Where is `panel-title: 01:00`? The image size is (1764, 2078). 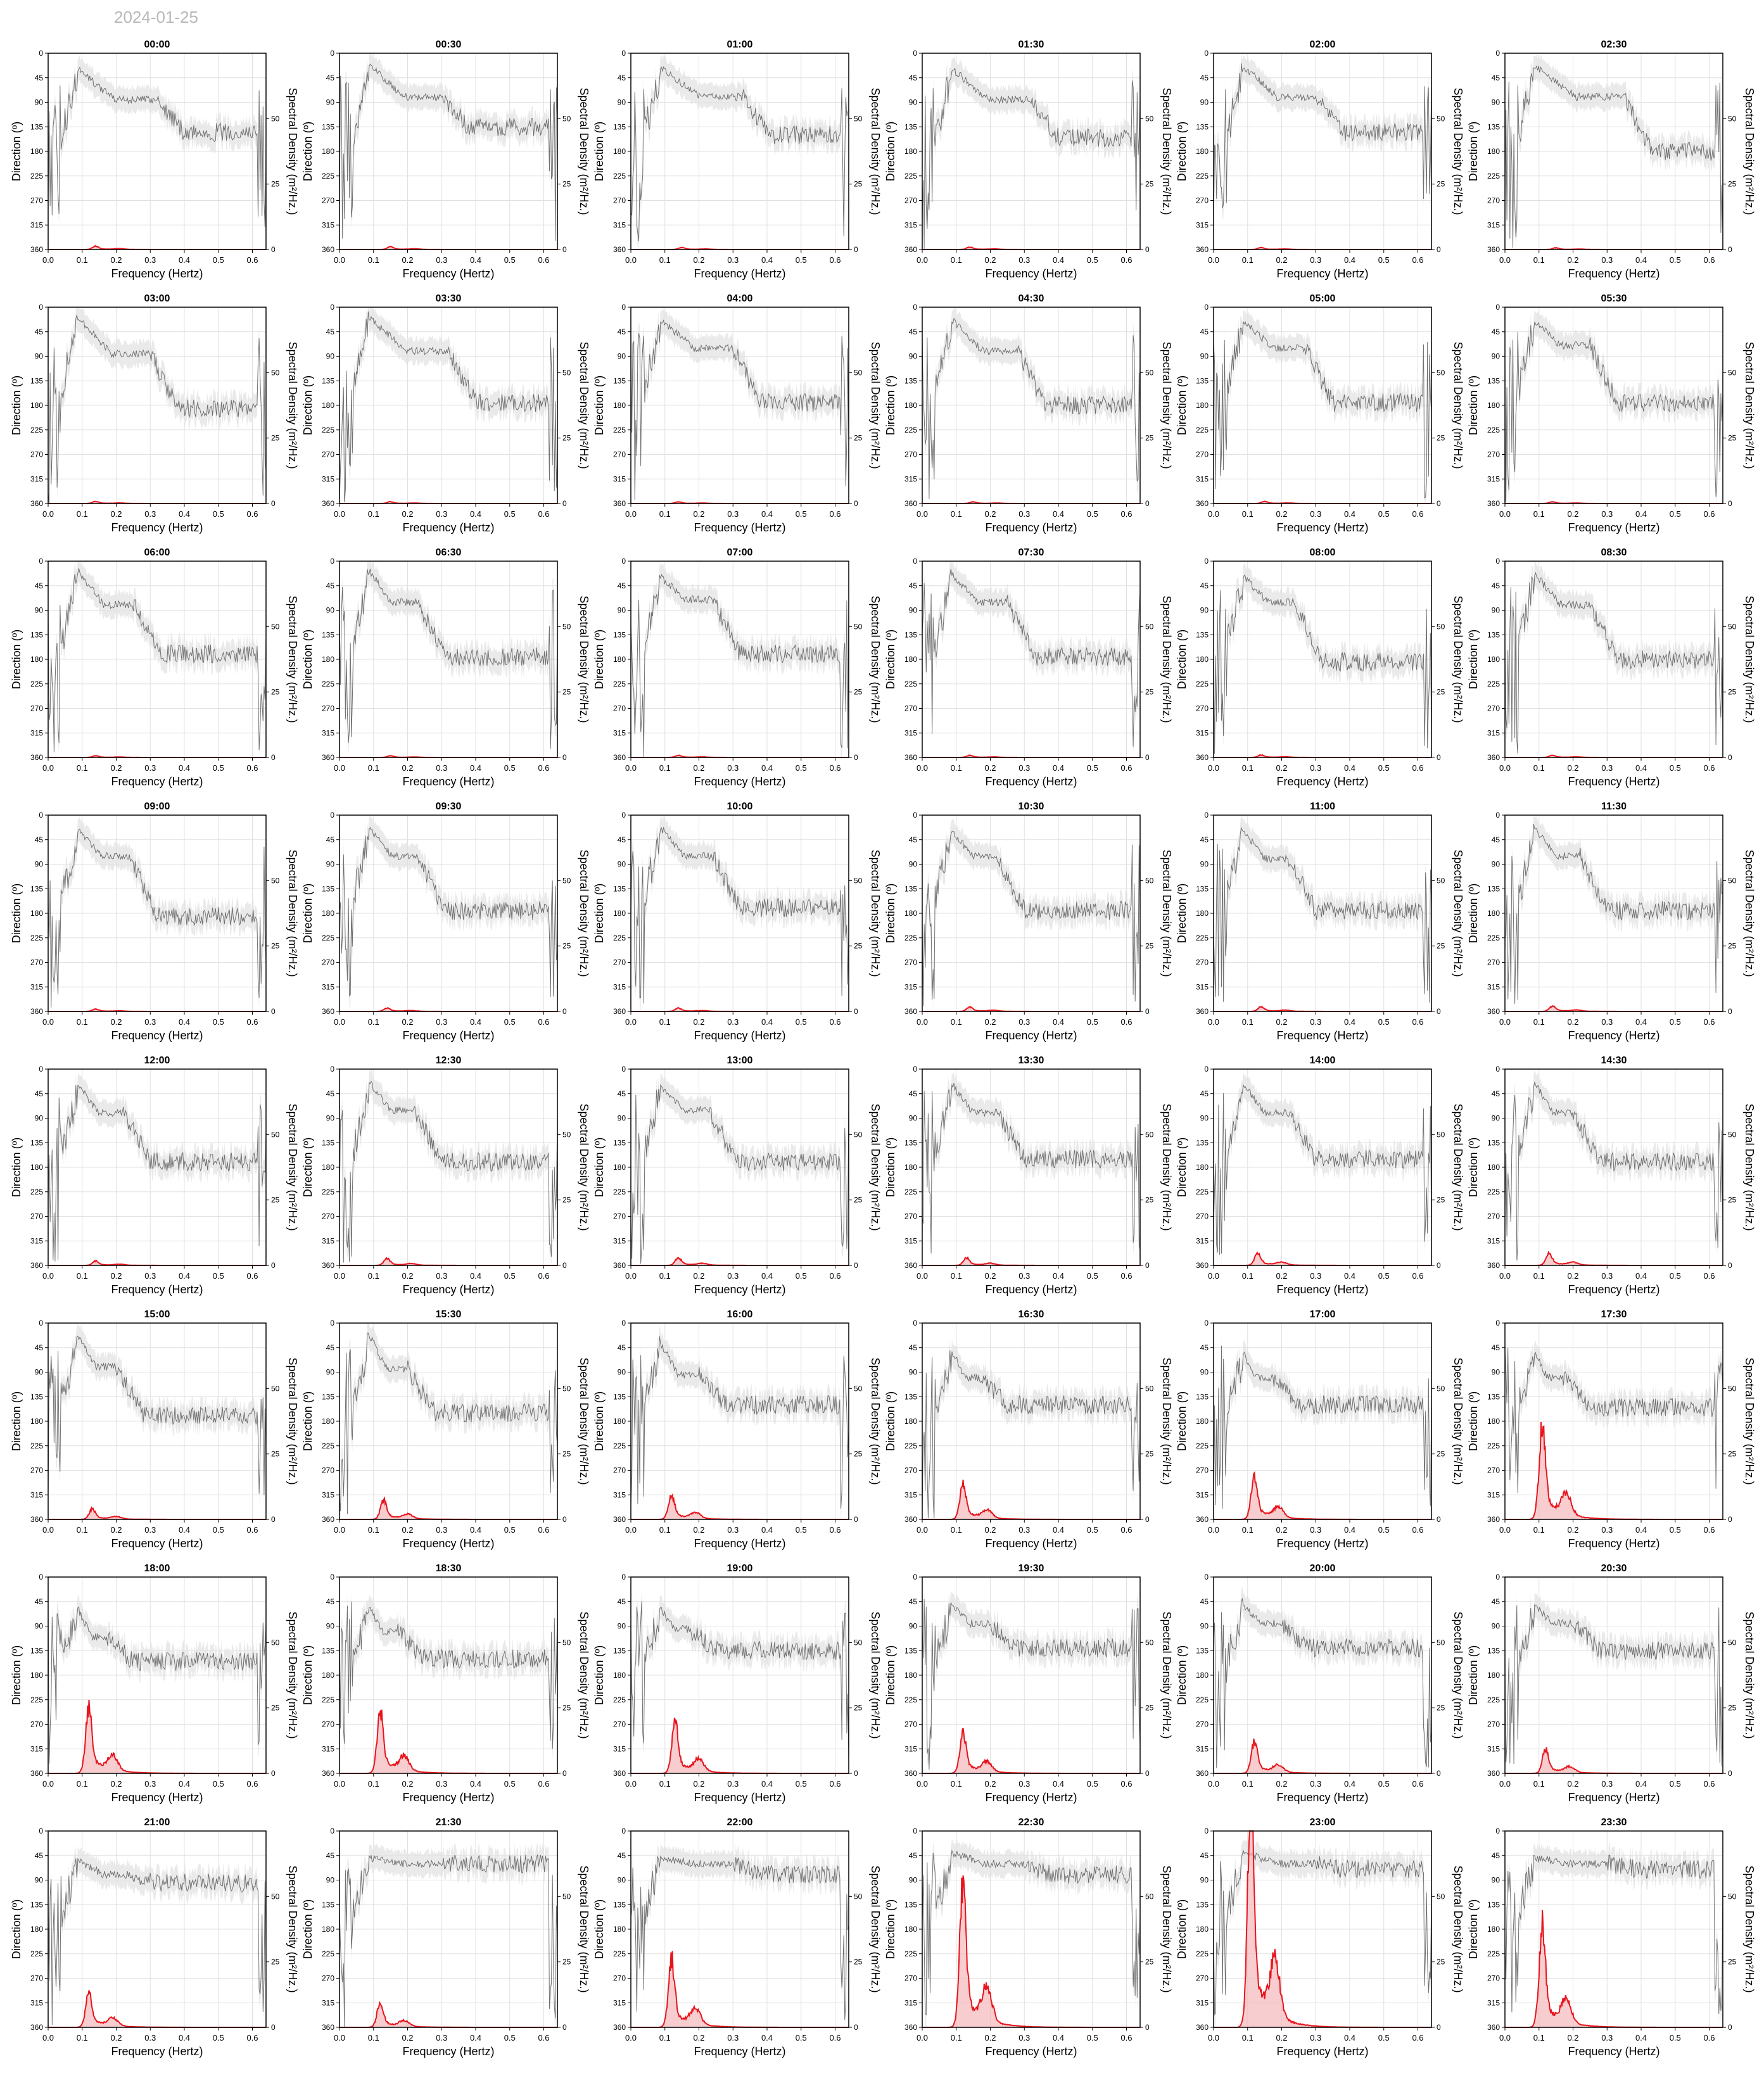 panel-title: 01:00 is located at coordinates (740, 44).